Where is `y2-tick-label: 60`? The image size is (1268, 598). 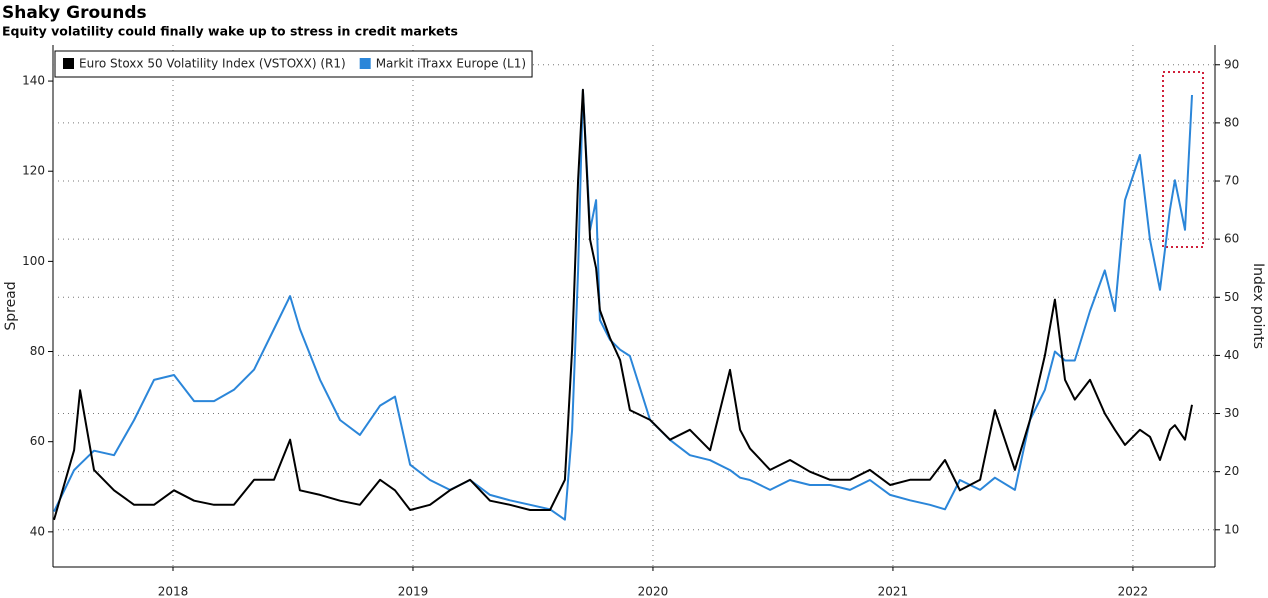 y2-tick-label: 60 is located at coordinates (1231, 239).